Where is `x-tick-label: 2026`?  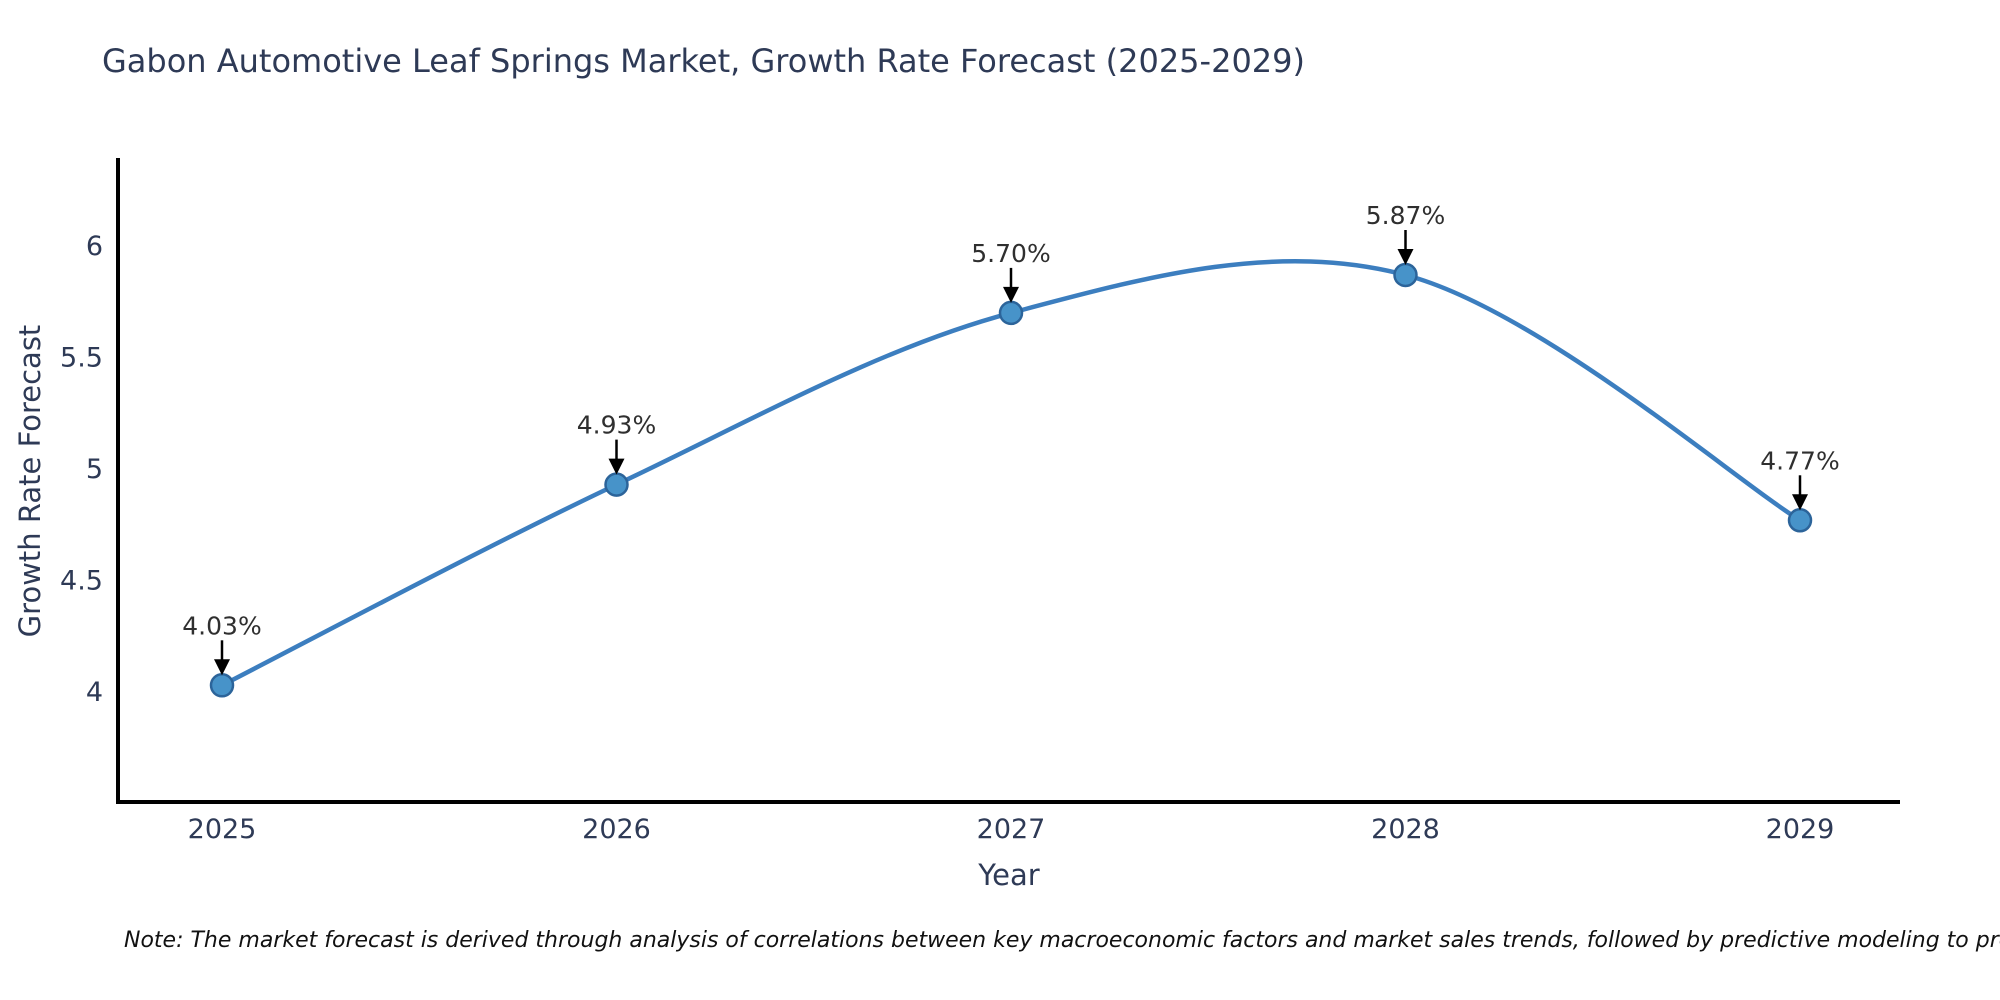 x-tick-label: 2026 is located at coordinates (616, 829).